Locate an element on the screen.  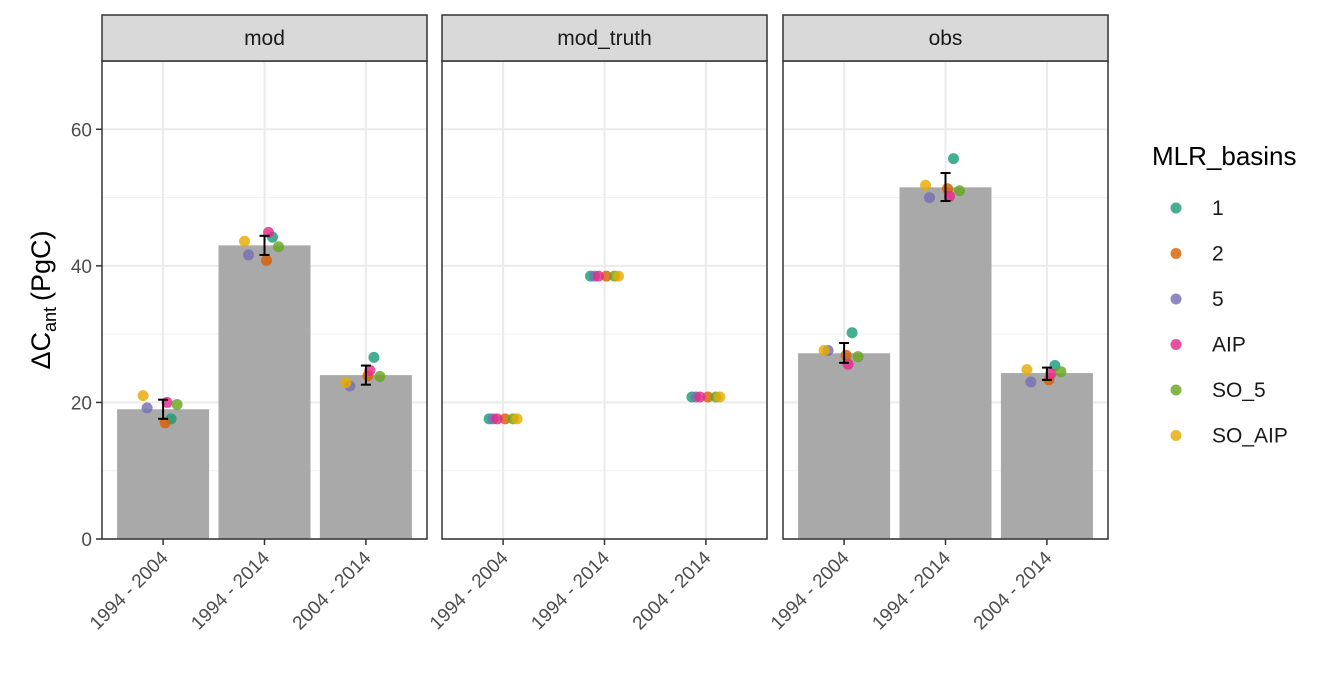
strip-label: mod is located at coordinates (264, 38).